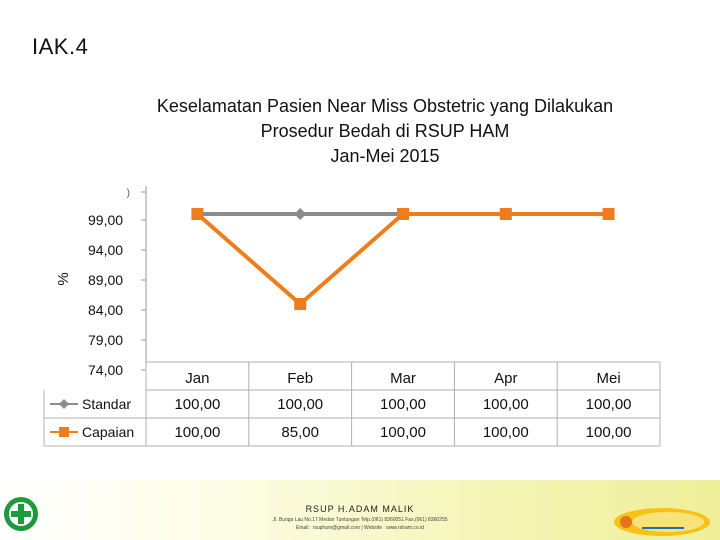  What do you see at coordinates (105, 310) in the screenshot?
I see `y-tick-label: 84,00` at bounding box center [105, 310].